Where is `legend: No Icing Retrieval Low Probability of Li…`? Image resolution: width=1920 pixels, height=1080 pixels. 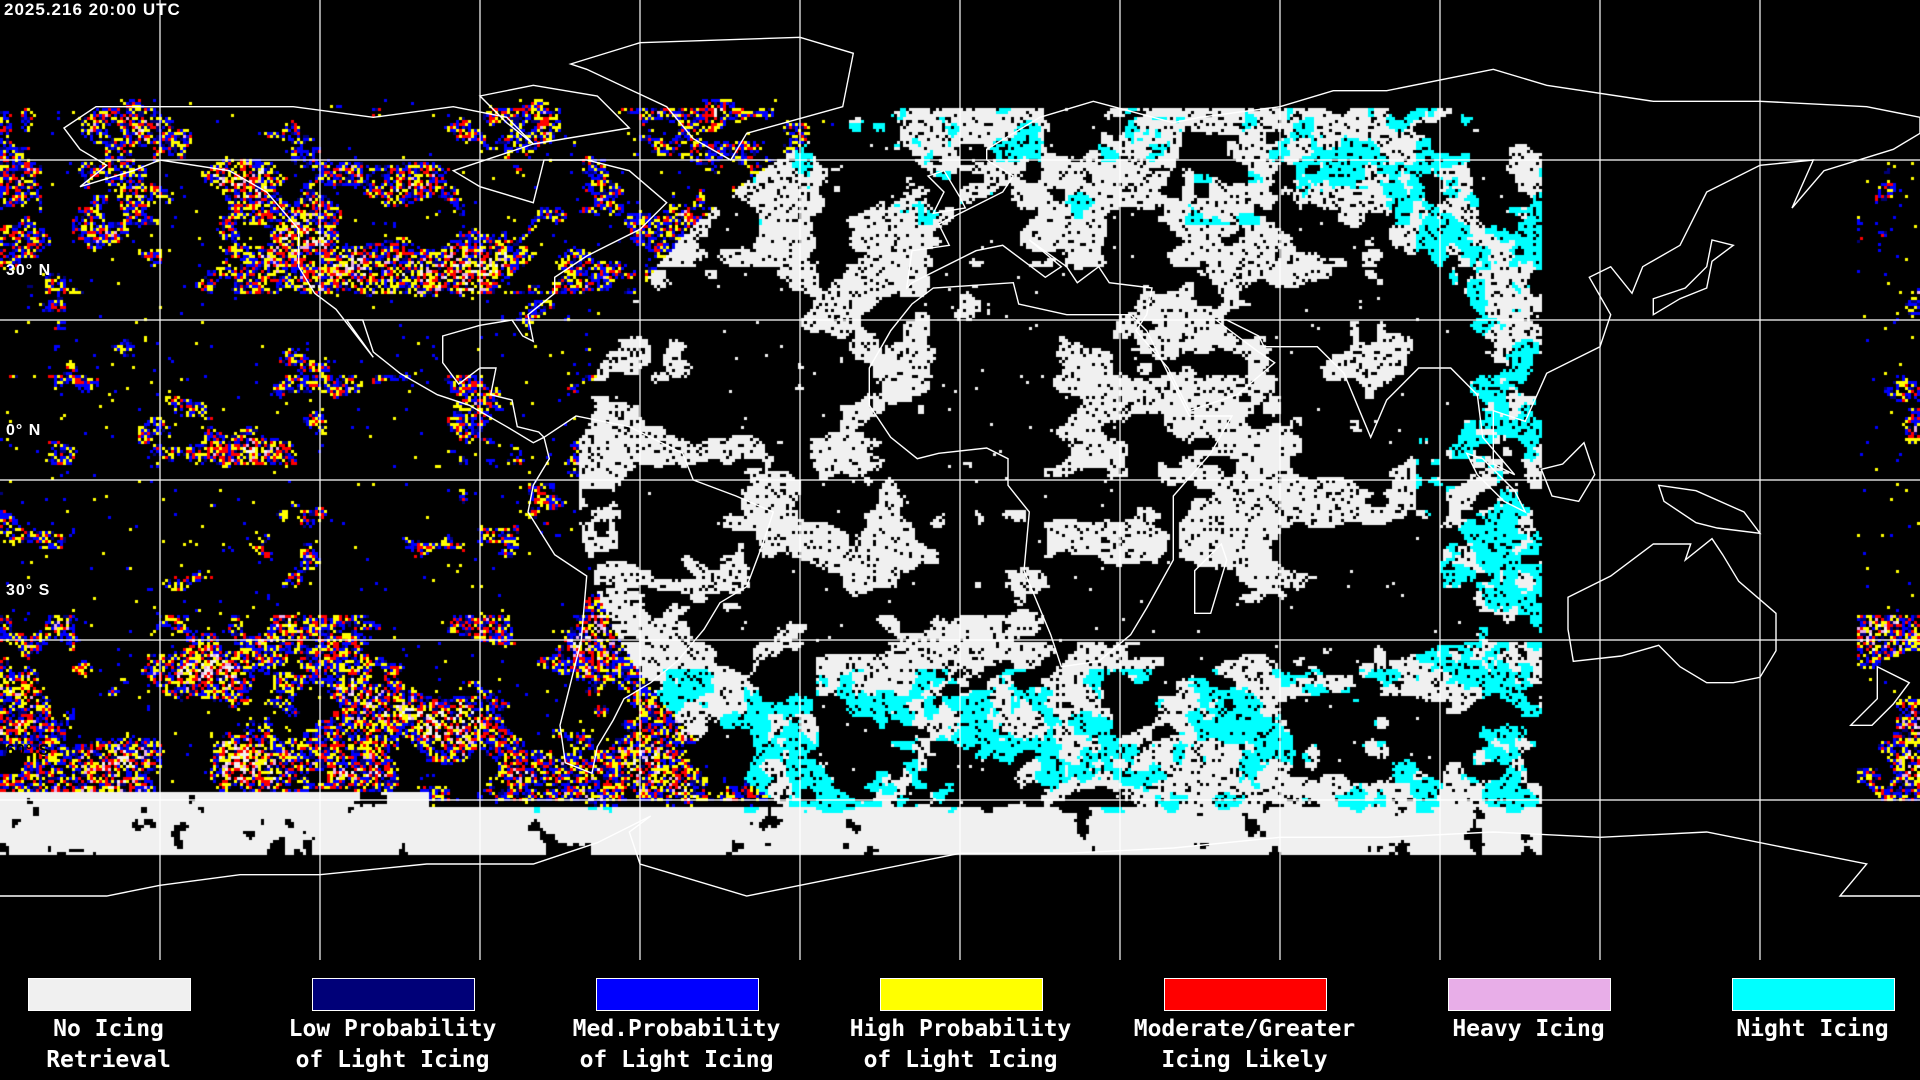
legend: No Icing Retrieval Low Probability of Li… is located at coordinates (960, 1020).